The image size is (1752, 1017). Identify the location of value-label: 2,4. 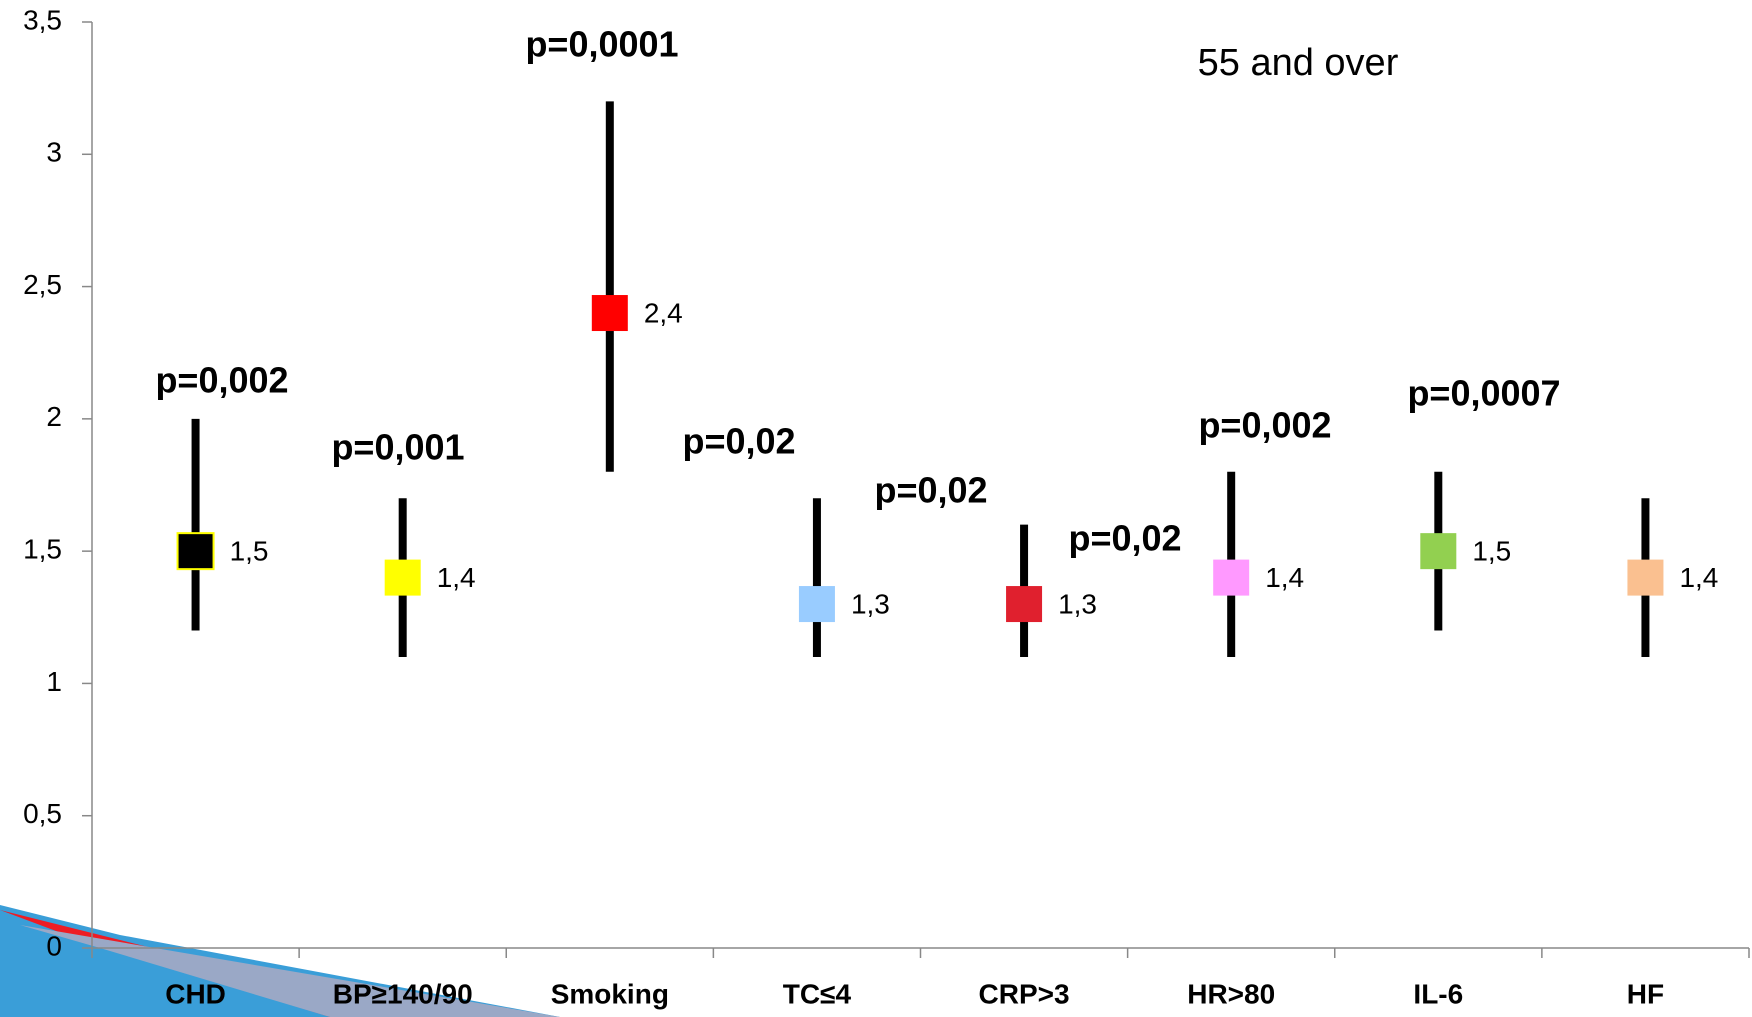
(663, 312).